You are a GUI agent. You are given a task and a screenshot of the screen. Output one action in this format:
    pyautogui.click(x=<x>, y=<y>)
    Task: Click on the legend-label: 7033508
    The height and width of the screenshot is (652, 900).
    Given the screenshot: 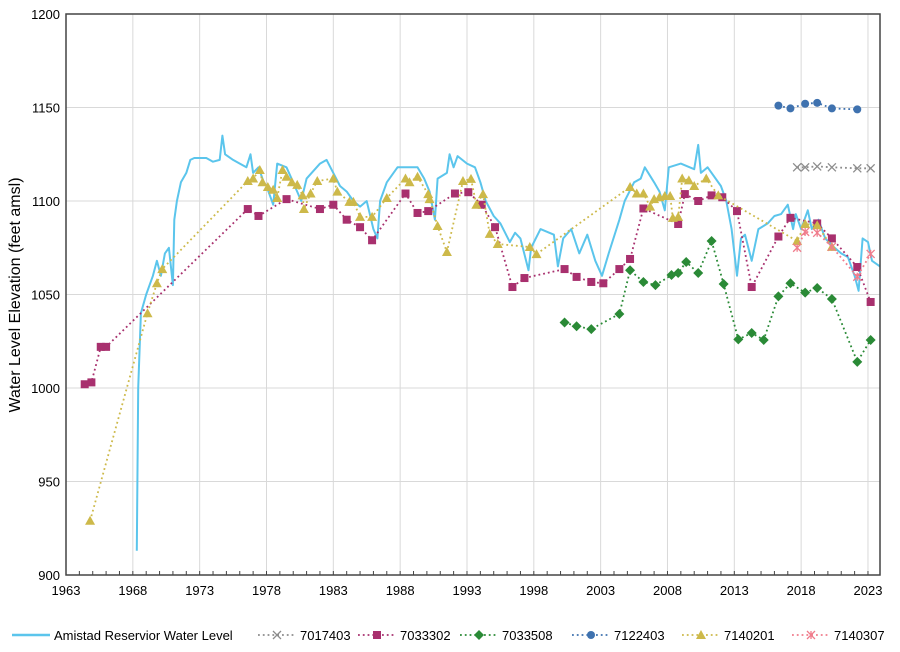 What is the action you would take?
    pyautogui.click(x=527, y=635)
    